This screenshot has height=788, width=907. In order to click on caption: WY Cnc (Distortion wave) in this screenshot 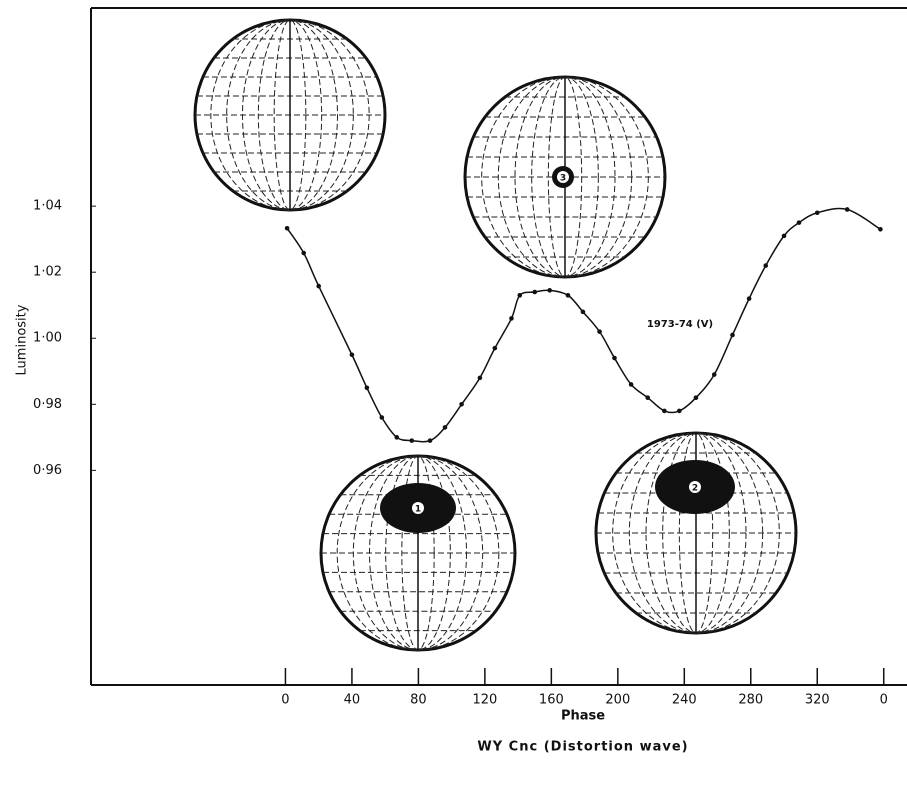, I will do `click(582, 747)`.